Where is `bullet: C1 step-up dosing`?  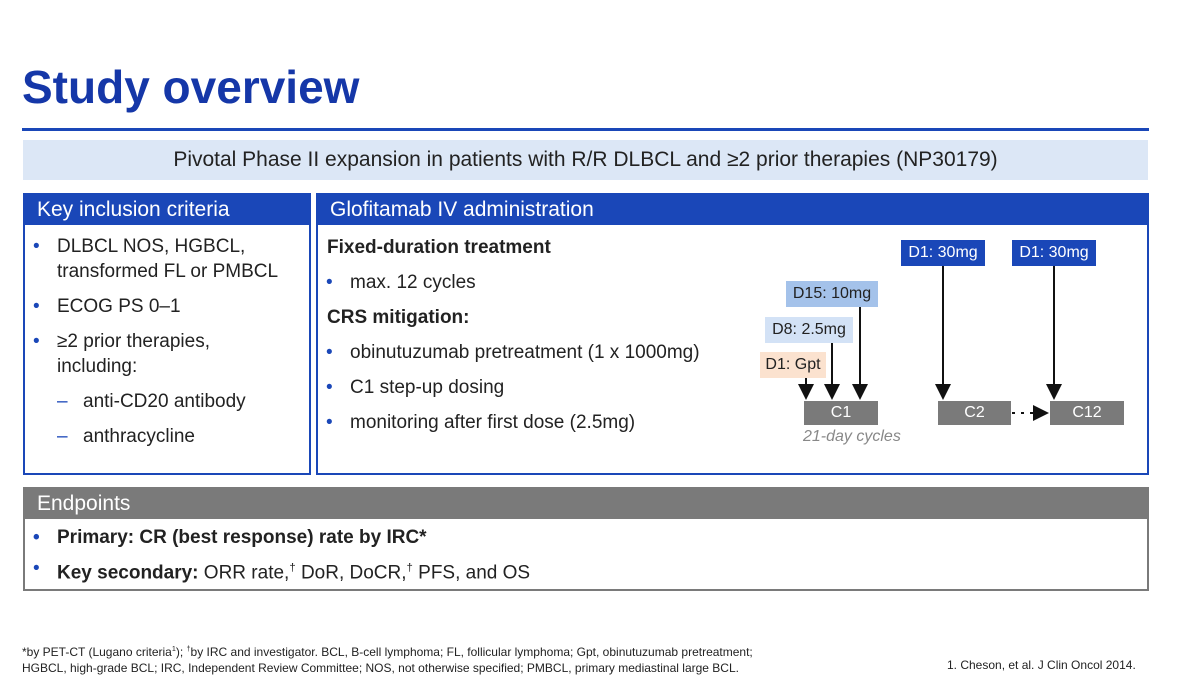
bullet: C1 step-up dosing is located at coordinates (732, 387).